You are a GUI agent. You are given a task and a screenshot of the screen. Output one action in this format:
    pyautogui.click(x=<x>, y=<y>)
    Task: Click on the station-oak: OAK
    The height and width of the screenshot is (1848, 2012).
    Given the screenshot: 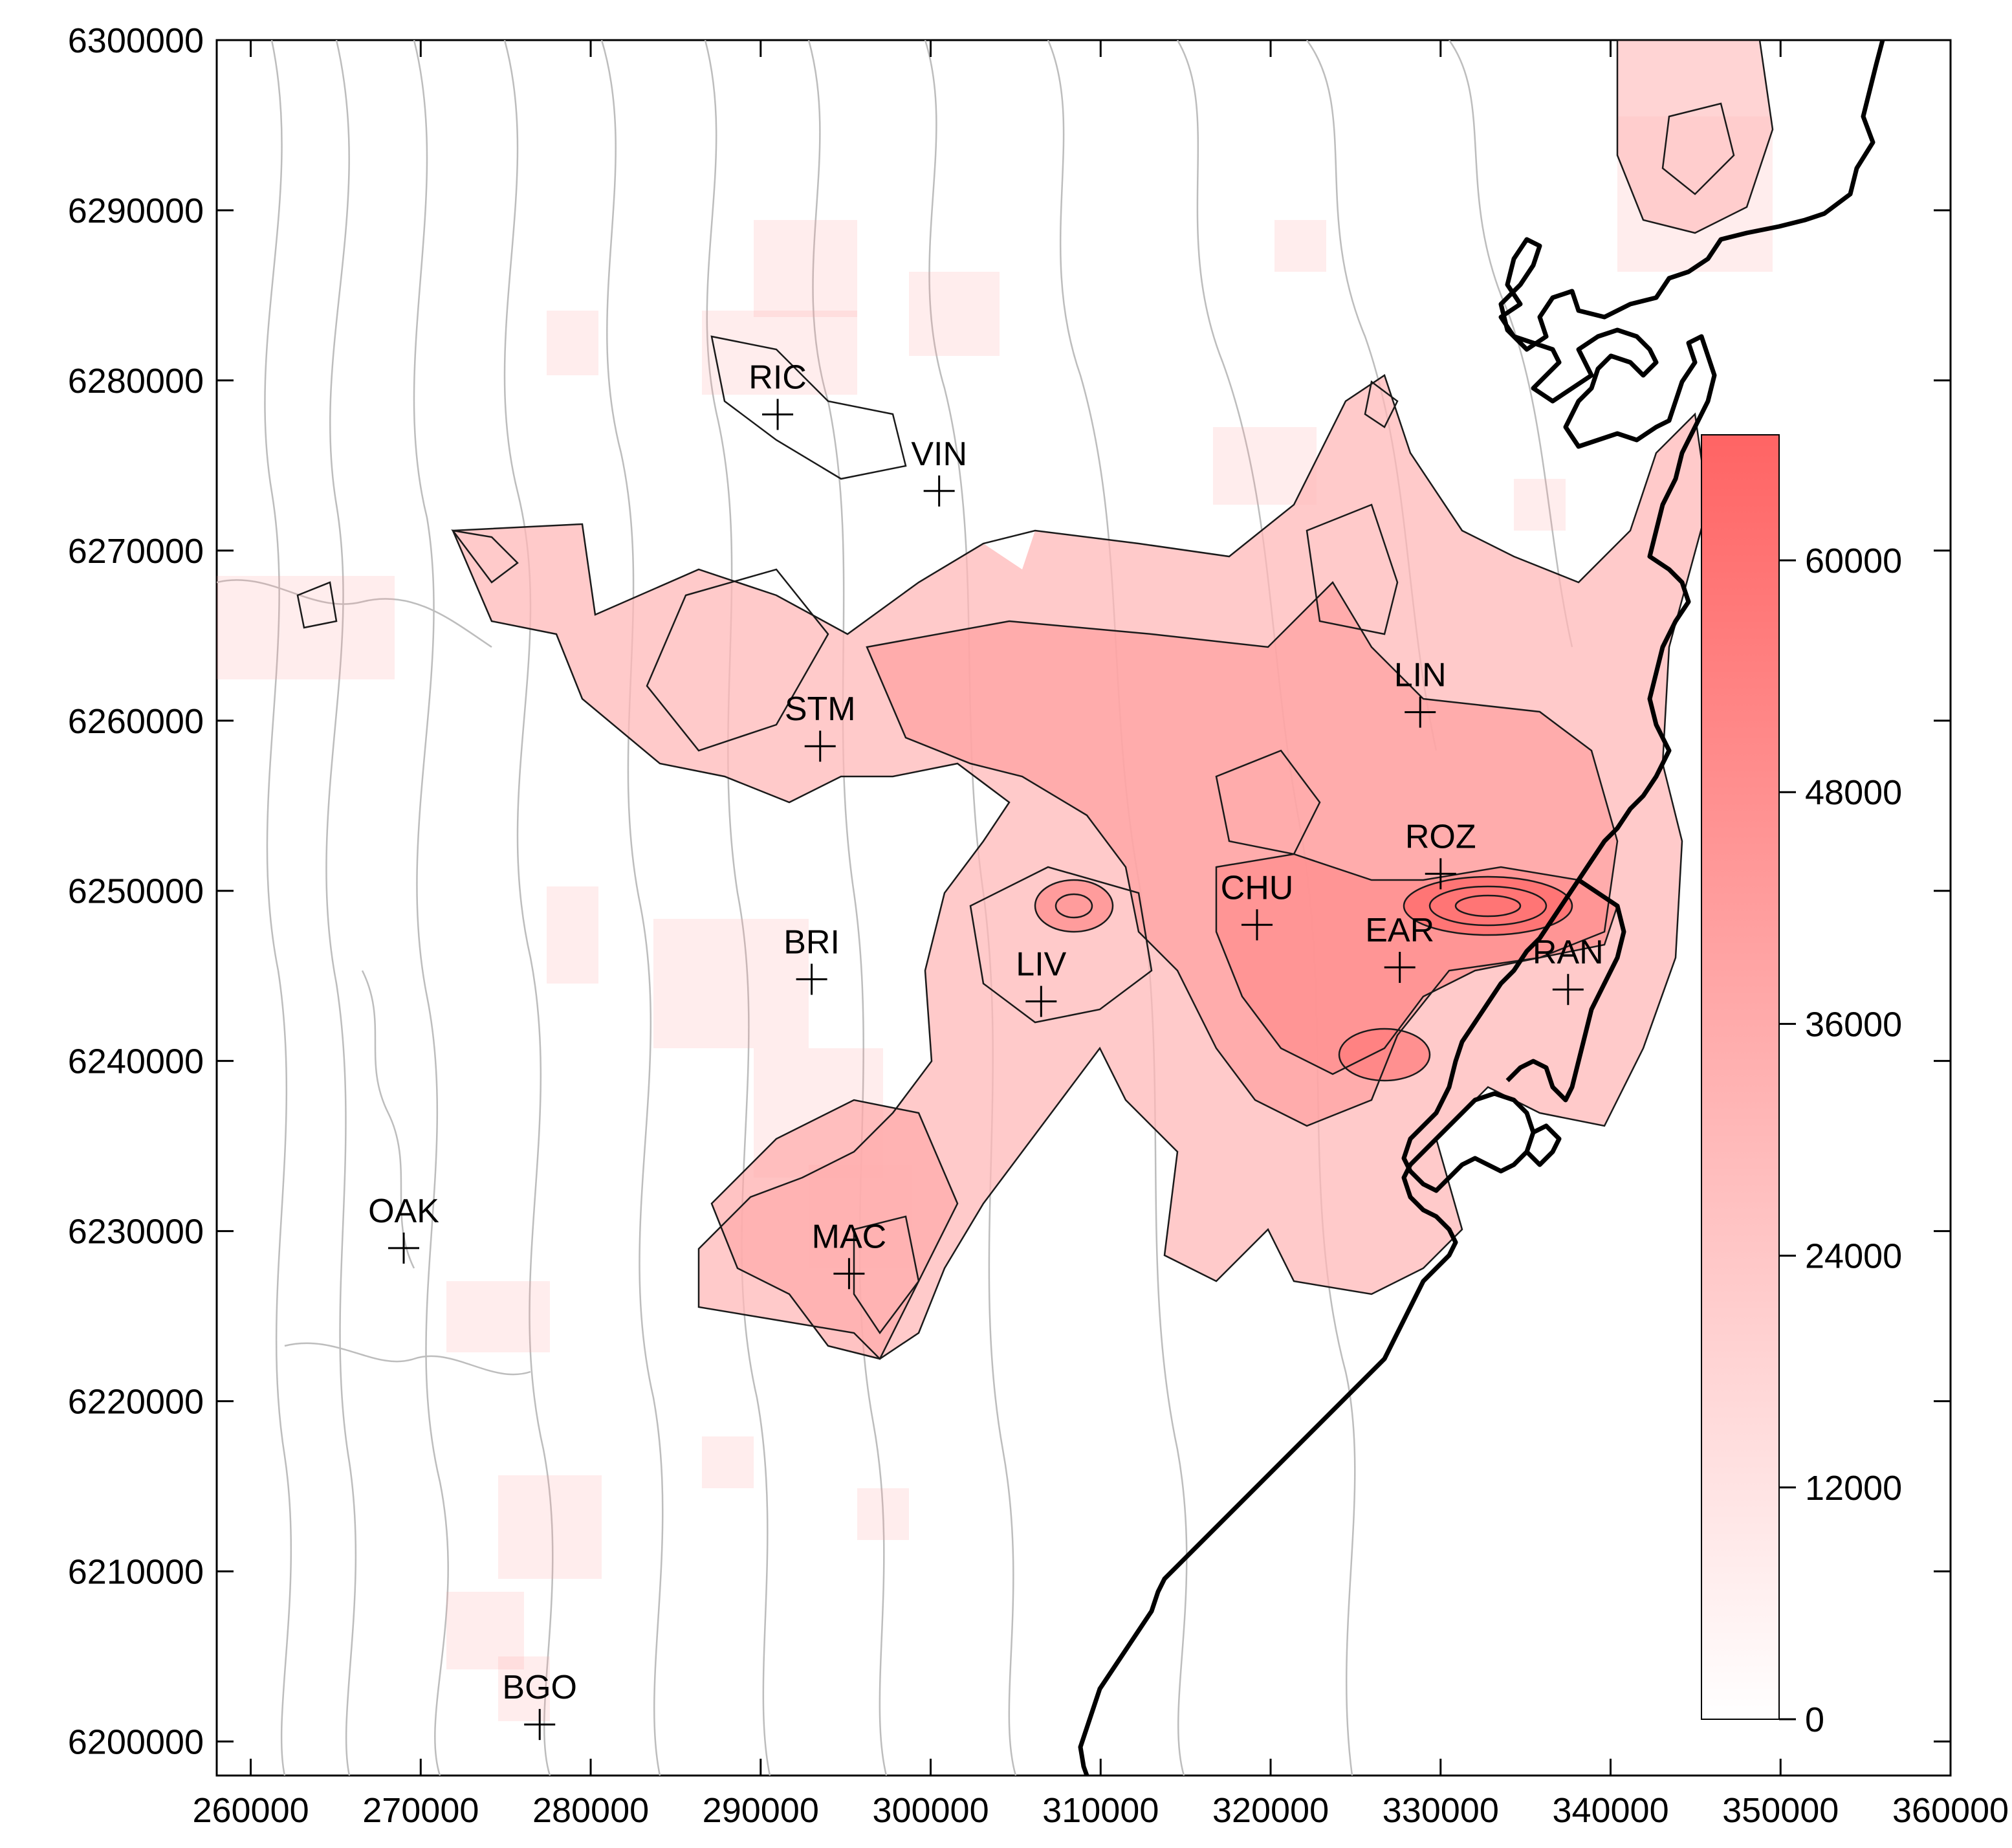 What is the action you would take?
    pyautogui.click(x=403, y=1228)
    